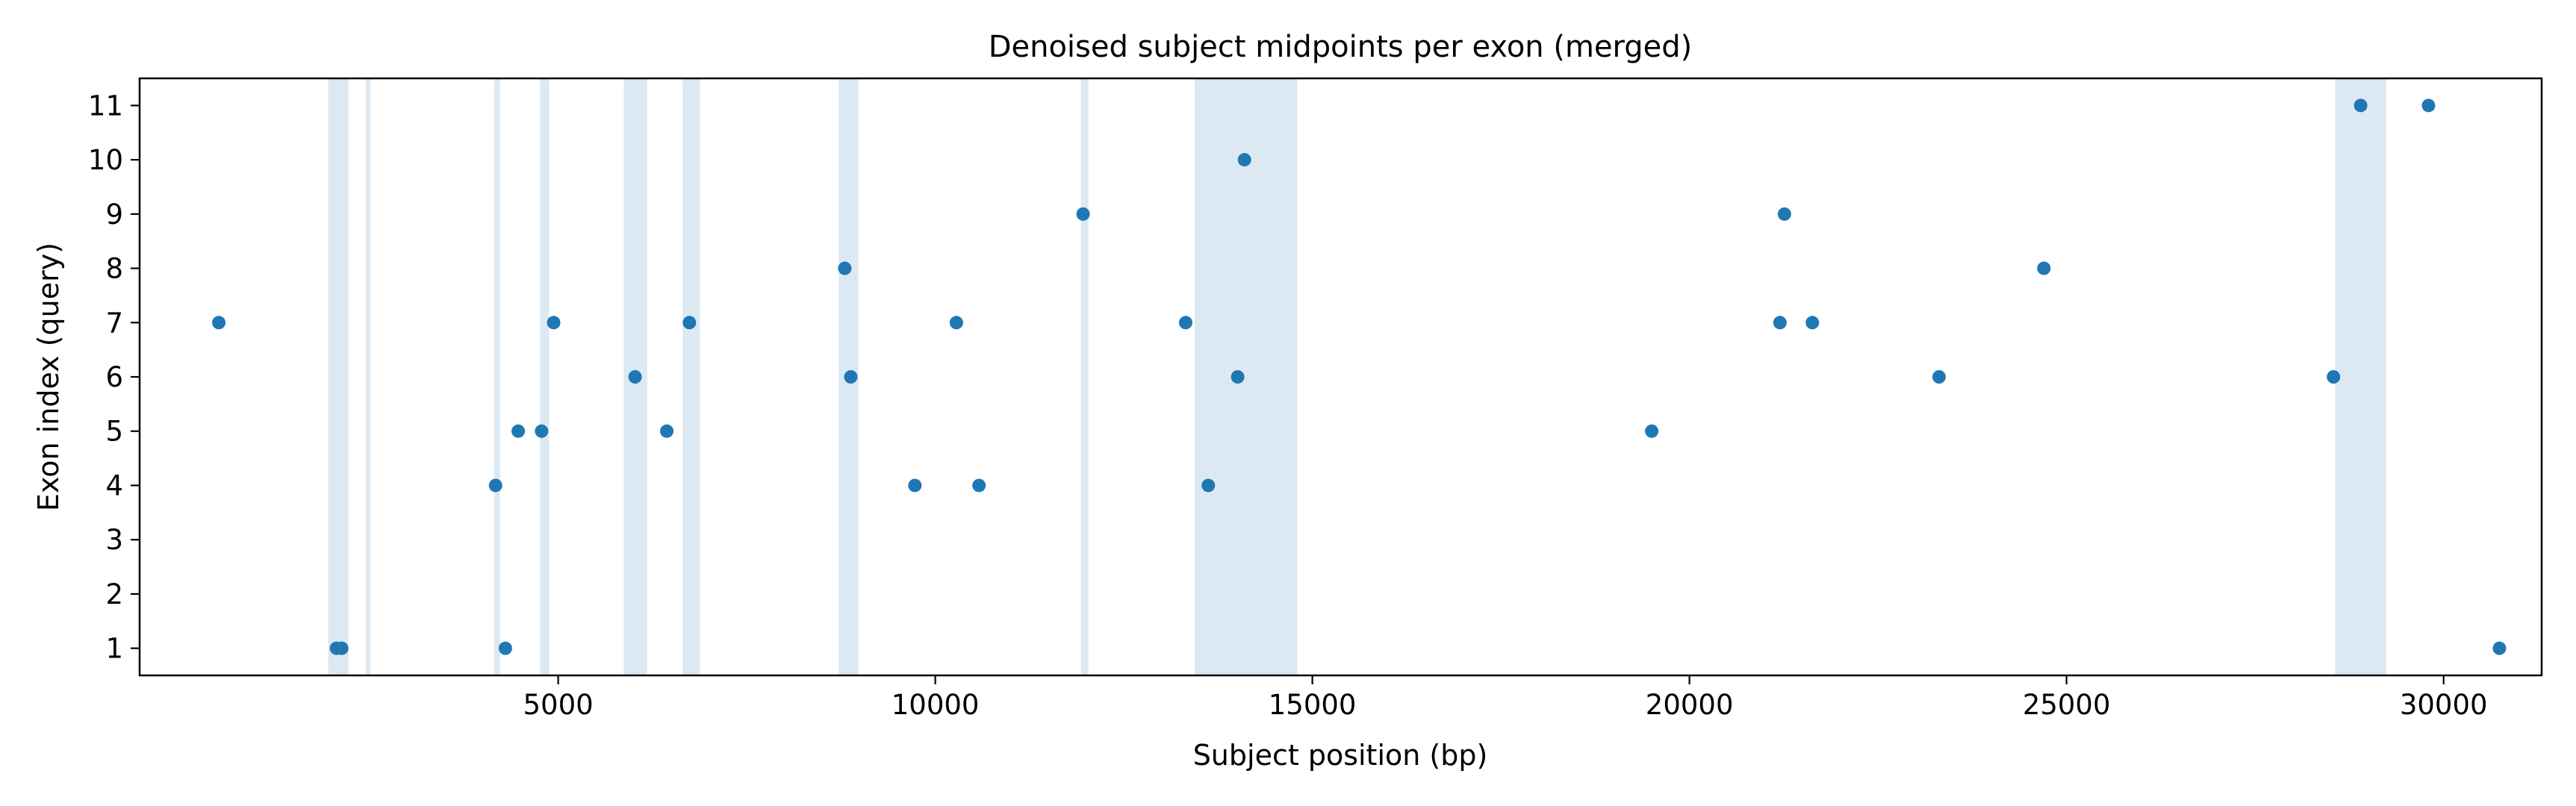 This screenshot has width=2576, height=806. What do you see at coordinates (2067, 705) in the screenshot?
I see `x-tick-label: 25000` at bounding box center [2067, 705].